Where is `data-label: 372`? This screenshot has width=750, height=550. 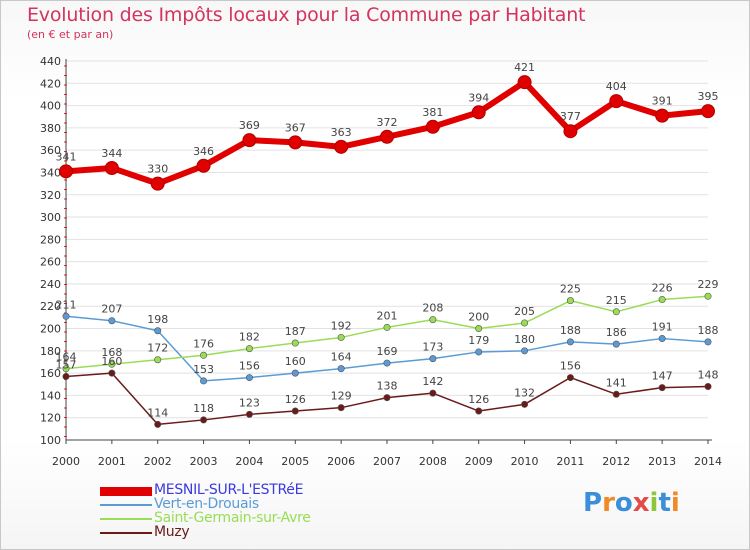 data-label: 372 is located at coordinates (387, 122).